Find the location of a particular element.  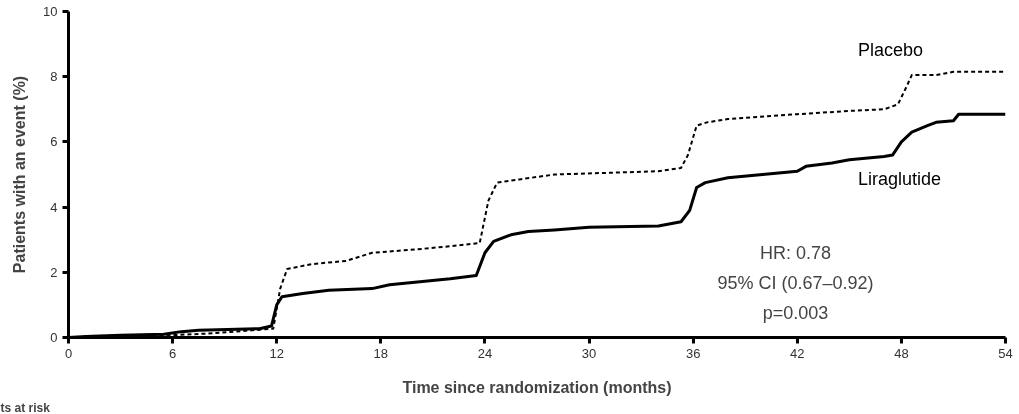

series-label: Placebo is located at coordinates (891, 50).